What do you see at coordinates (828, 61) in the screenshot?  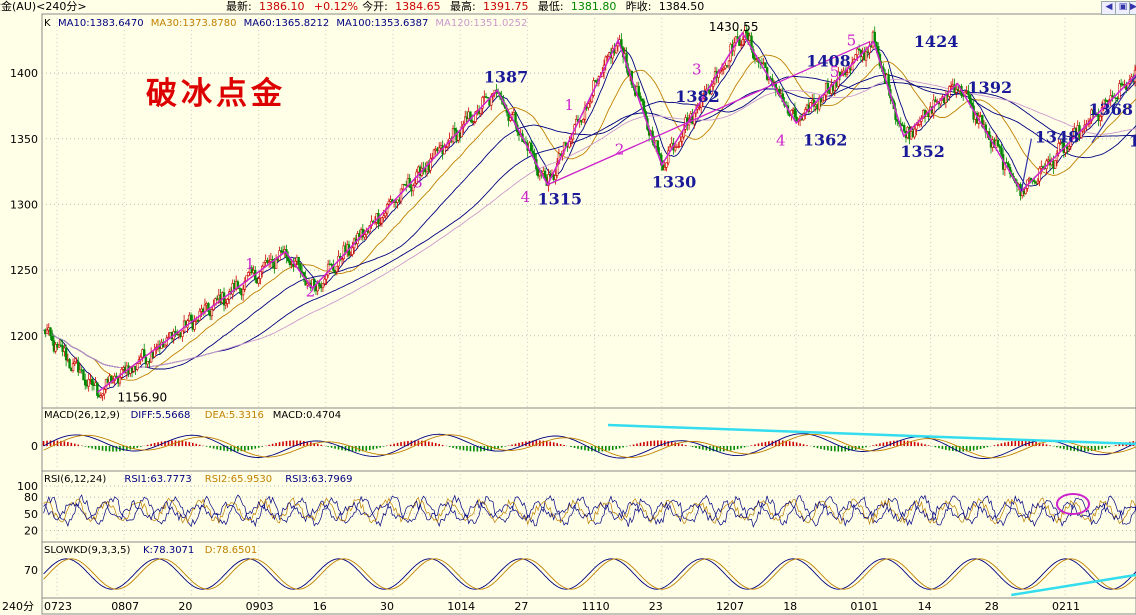 I see `price-label: 1408` at bounding box center [828, 61].